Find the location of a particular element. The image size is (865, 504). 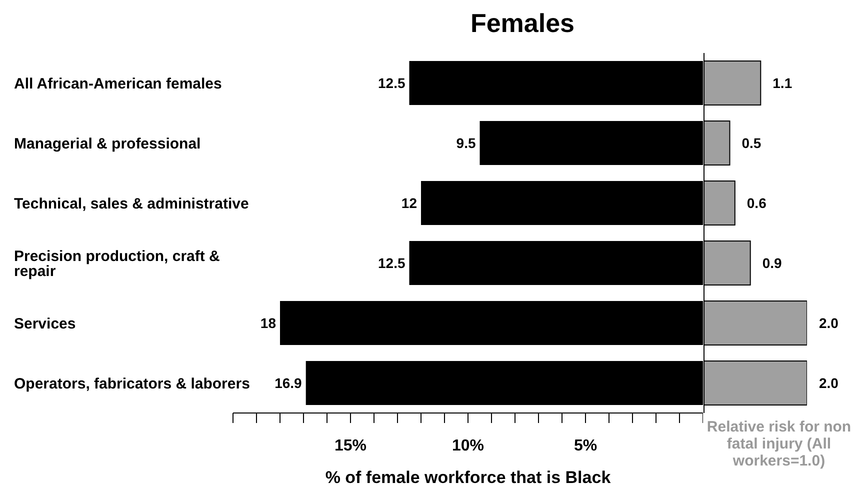

data-label: 0.9 is located at coordinates (772, 262).